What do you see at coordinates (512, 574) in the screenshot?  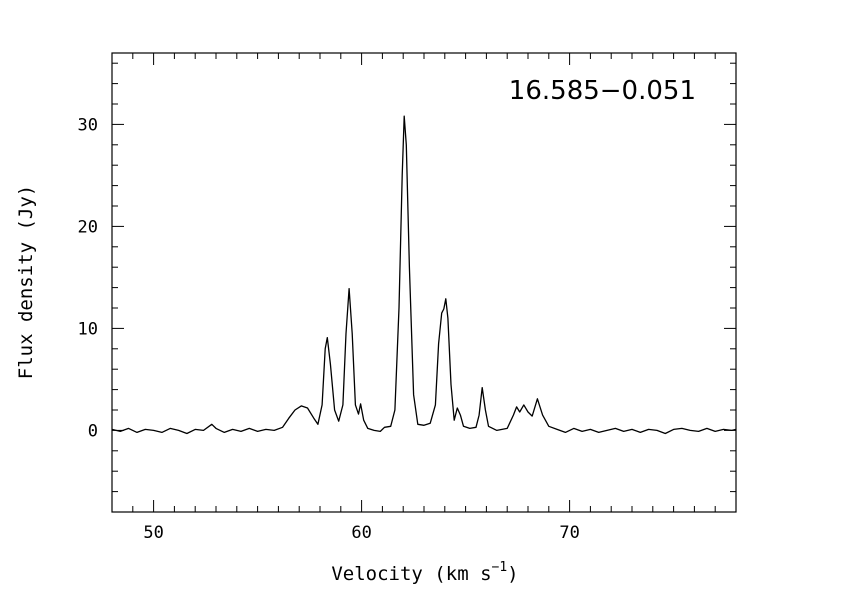 I see `x-axis-label-close: )` at bounding box center [512, 574].